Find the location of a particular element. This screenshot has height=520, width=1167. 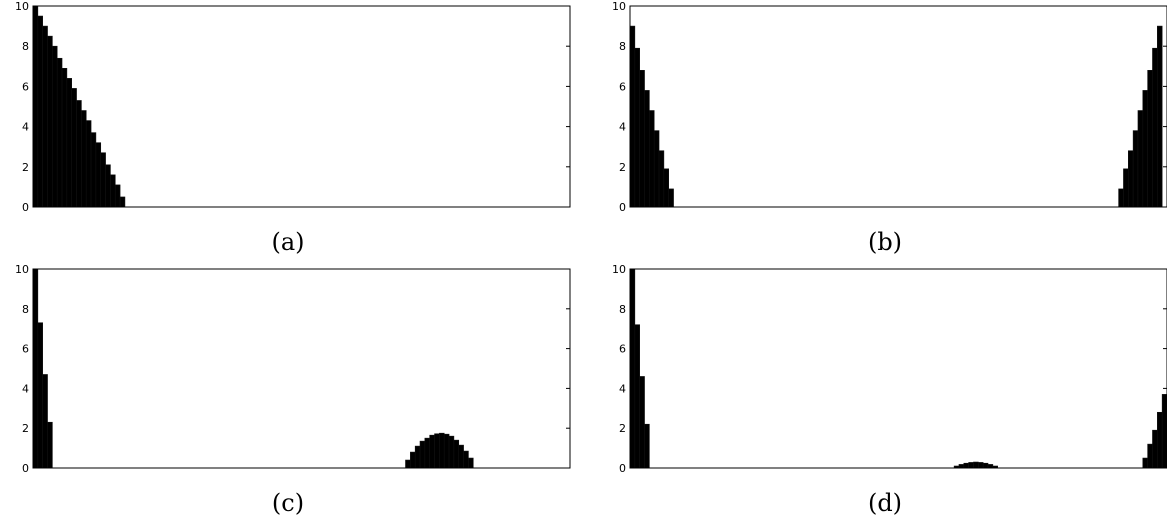

ytick-label-c-1: 2 is located at coordinates (25, 428).